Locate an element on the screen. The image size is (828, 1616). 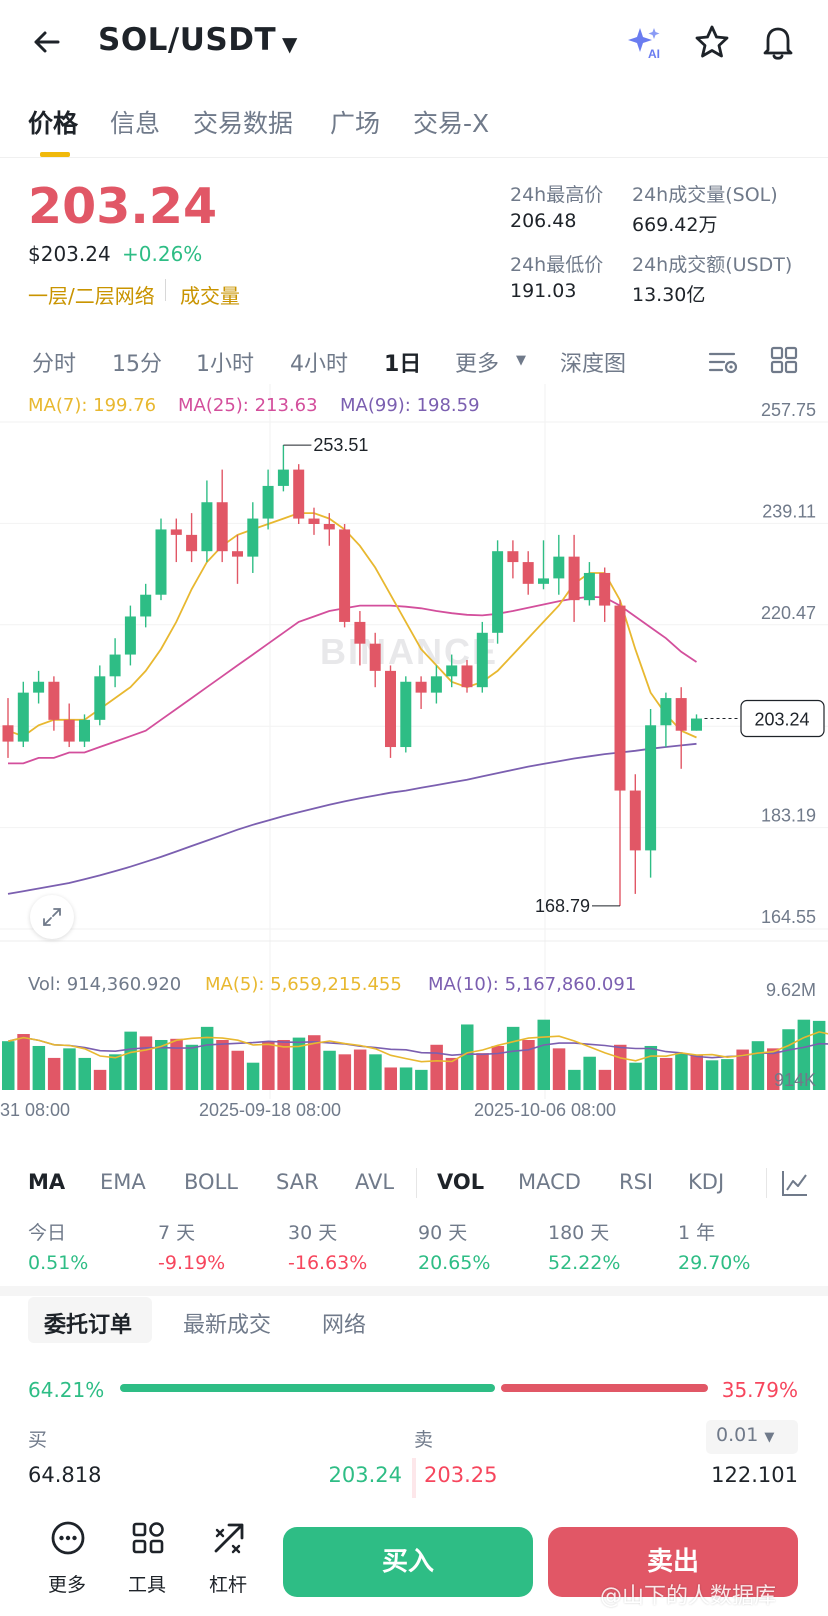
tab-network: 网络 is located at coordinates (344, 1325).